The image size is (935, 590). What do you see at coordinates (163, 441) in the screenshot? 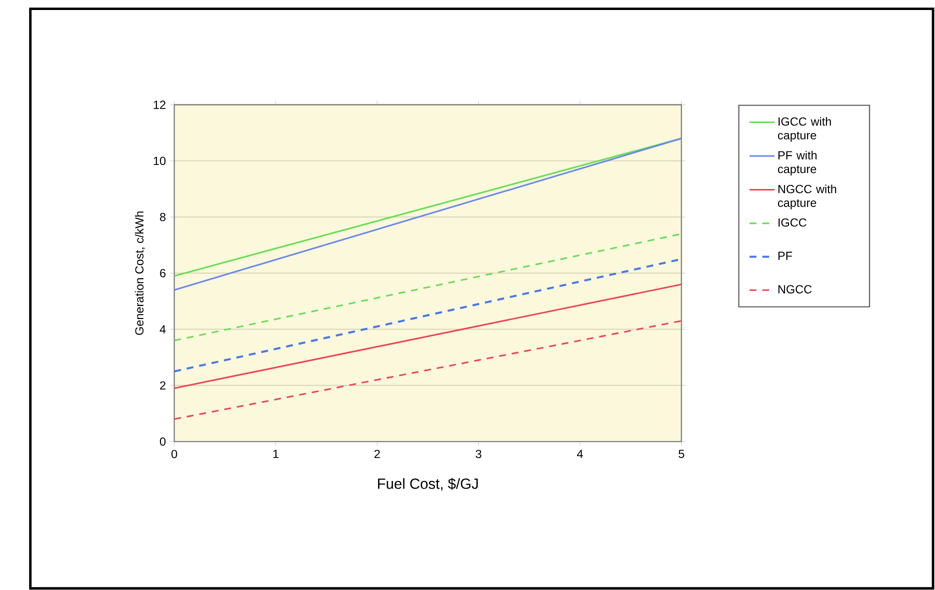
I see `y-tick-label: 0` at bounding box center [163, 441].